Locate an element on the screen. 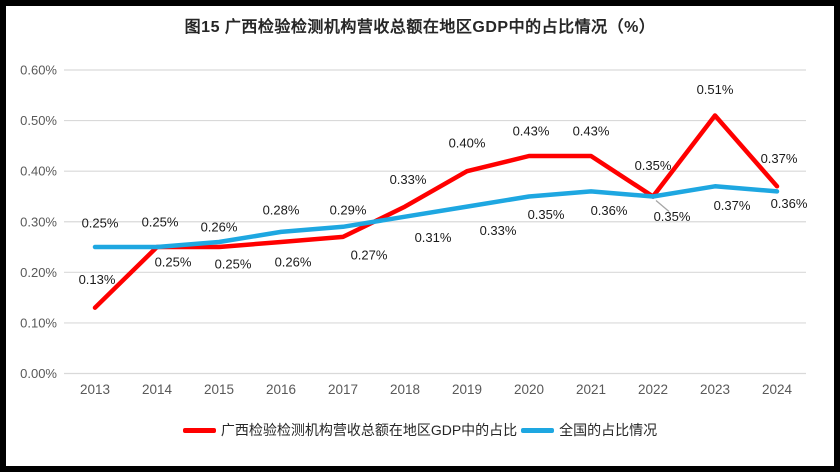  y-tick-label: 0.50% is located at coordinates (38, 120).